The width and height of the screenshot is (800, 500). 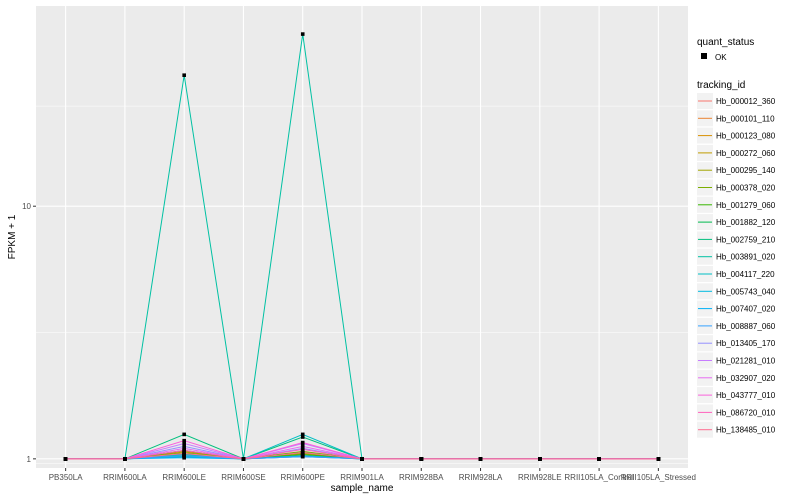 What do you see at coordinates (746, 101) in the screenshot?
I see `legend-item-label: Hb_000012_360` at bounding box center [746, 101].